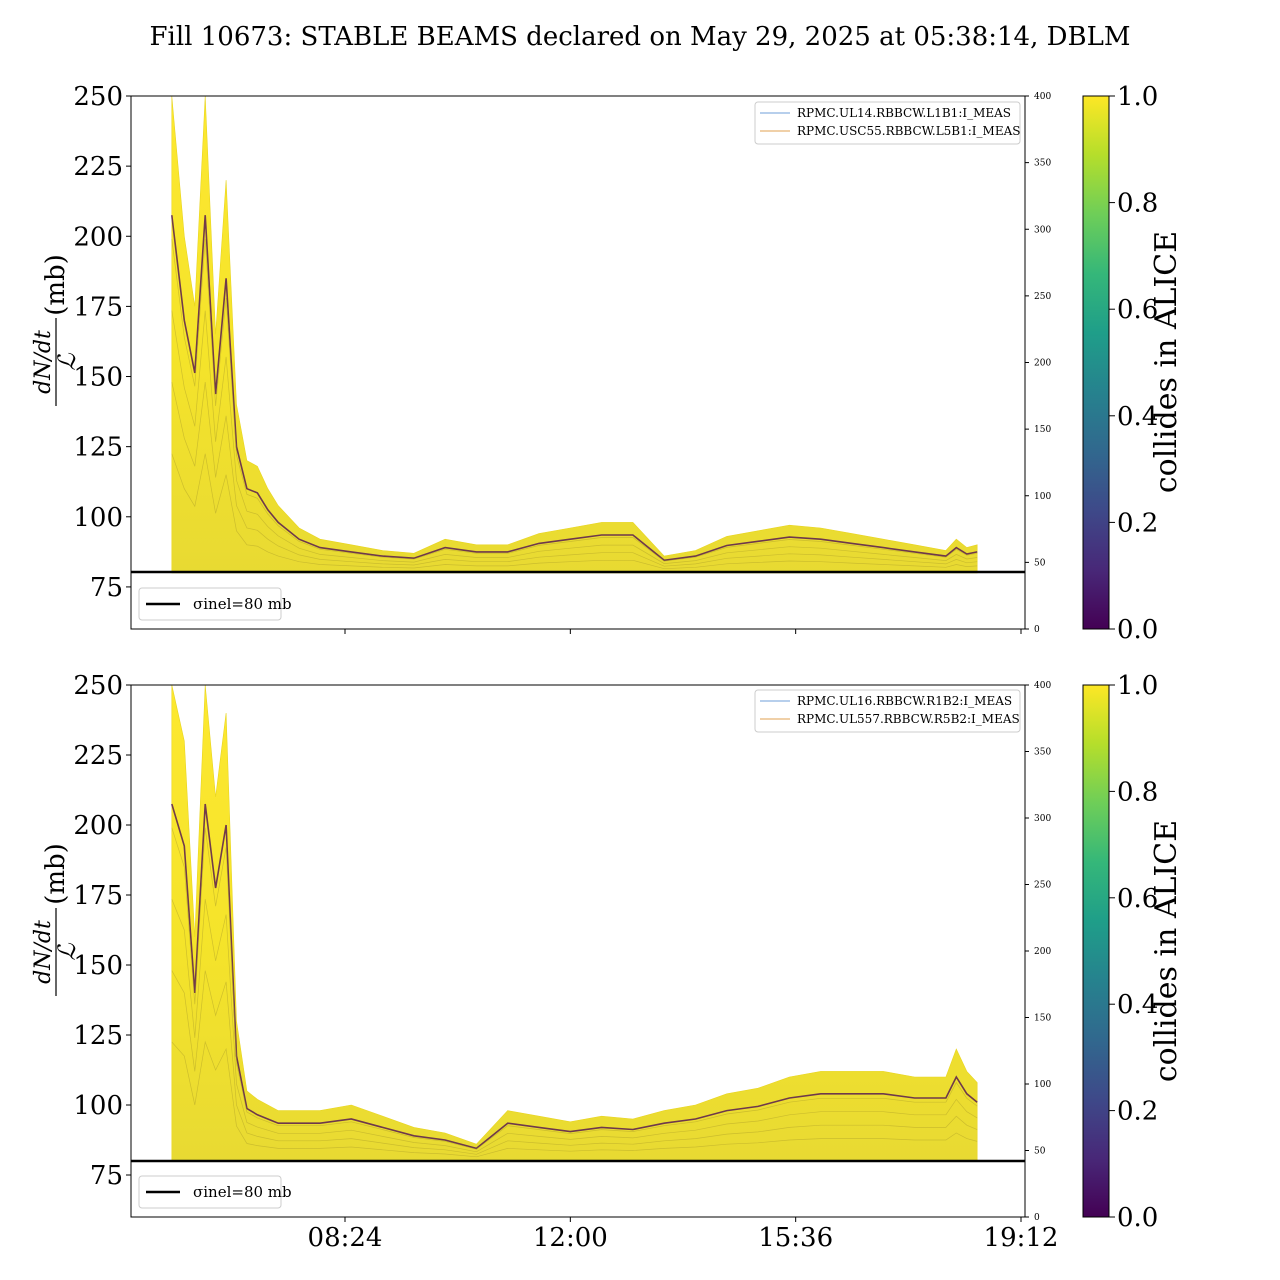 The image size is (1280, 1280). Describe the element at coordinates (1166, 362) in the screenshot. I see `colorbar-top-label: collides in ALICE` at that location.